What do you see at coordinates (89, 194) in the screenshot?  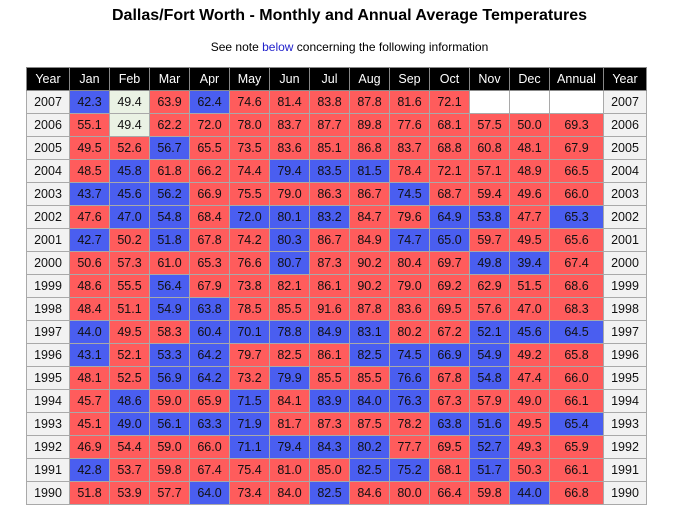 I see `temp-cell: 43.7` at bounding box center [89, 194].